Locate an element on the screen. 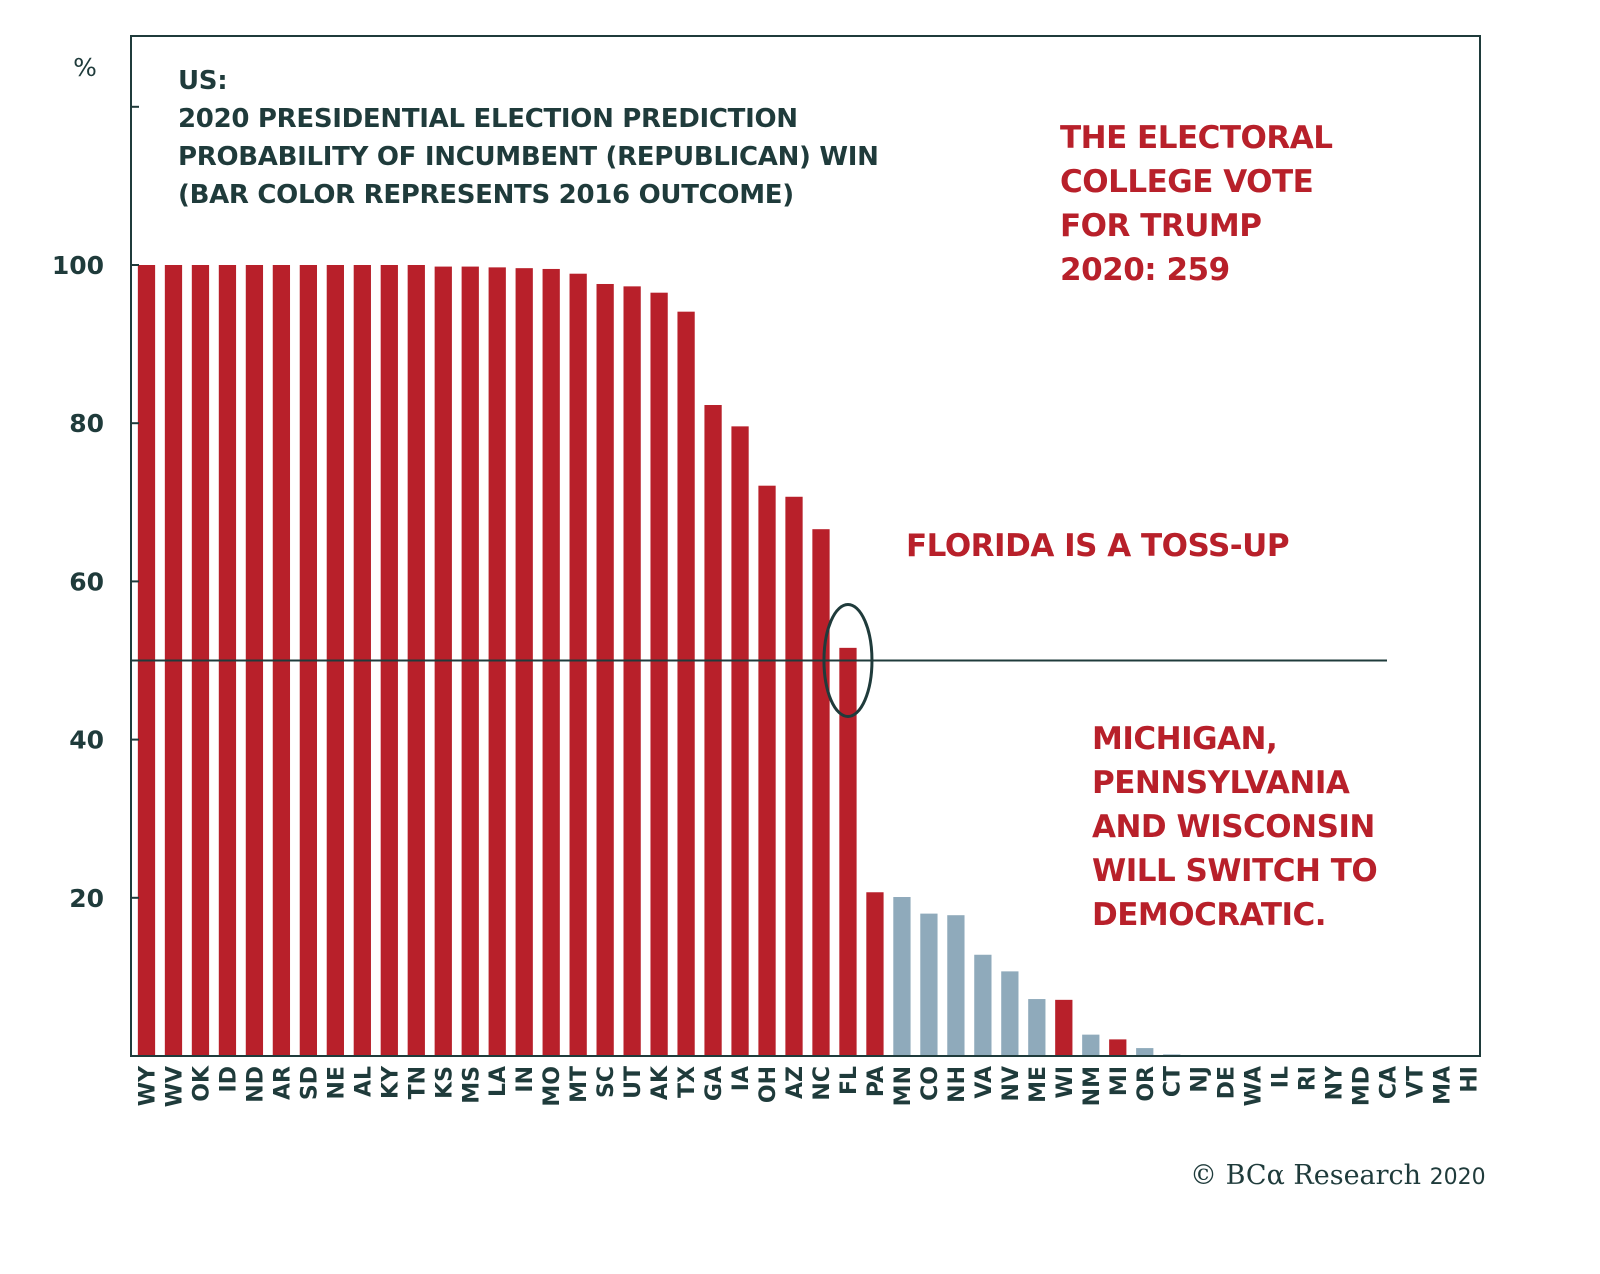  x-tick-label: NY is located at coordinates (1335, 1082).